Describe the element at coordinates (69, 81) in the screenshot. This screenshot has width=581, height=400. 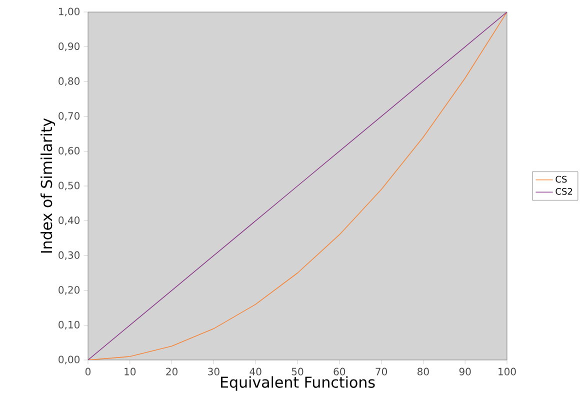
I see `y-tick-label: 0,80` at that location.